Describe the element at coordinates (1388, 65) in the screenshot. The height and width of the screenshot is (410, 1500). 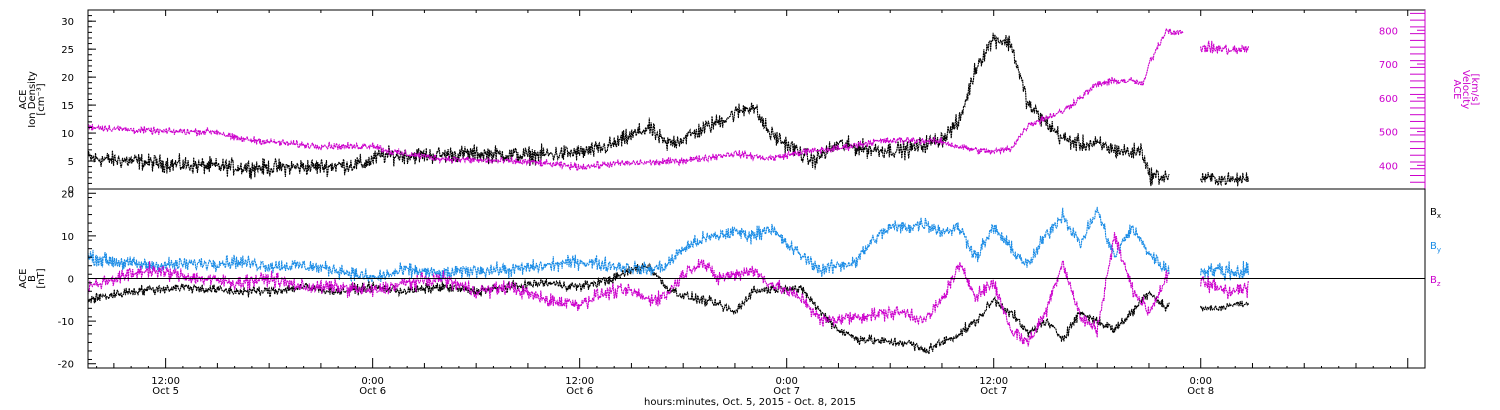
I see `right-tick-label: 700` at that location.